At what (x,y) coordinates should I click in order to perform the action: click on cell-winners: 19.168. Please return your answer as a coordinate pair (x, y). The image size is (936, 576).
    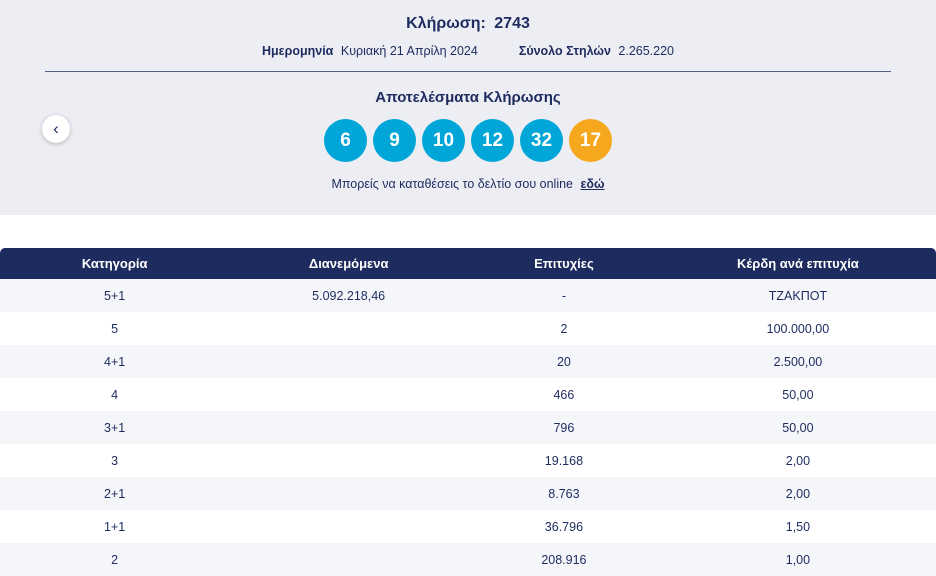
    Looking at the image, I should click on (564, 460).